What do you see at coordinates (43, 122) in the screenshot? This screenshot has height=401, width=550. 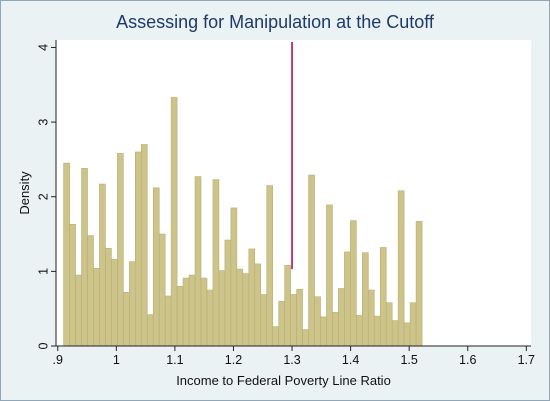 I see `y-tick-label: 3` at bounding box center [43, 122].